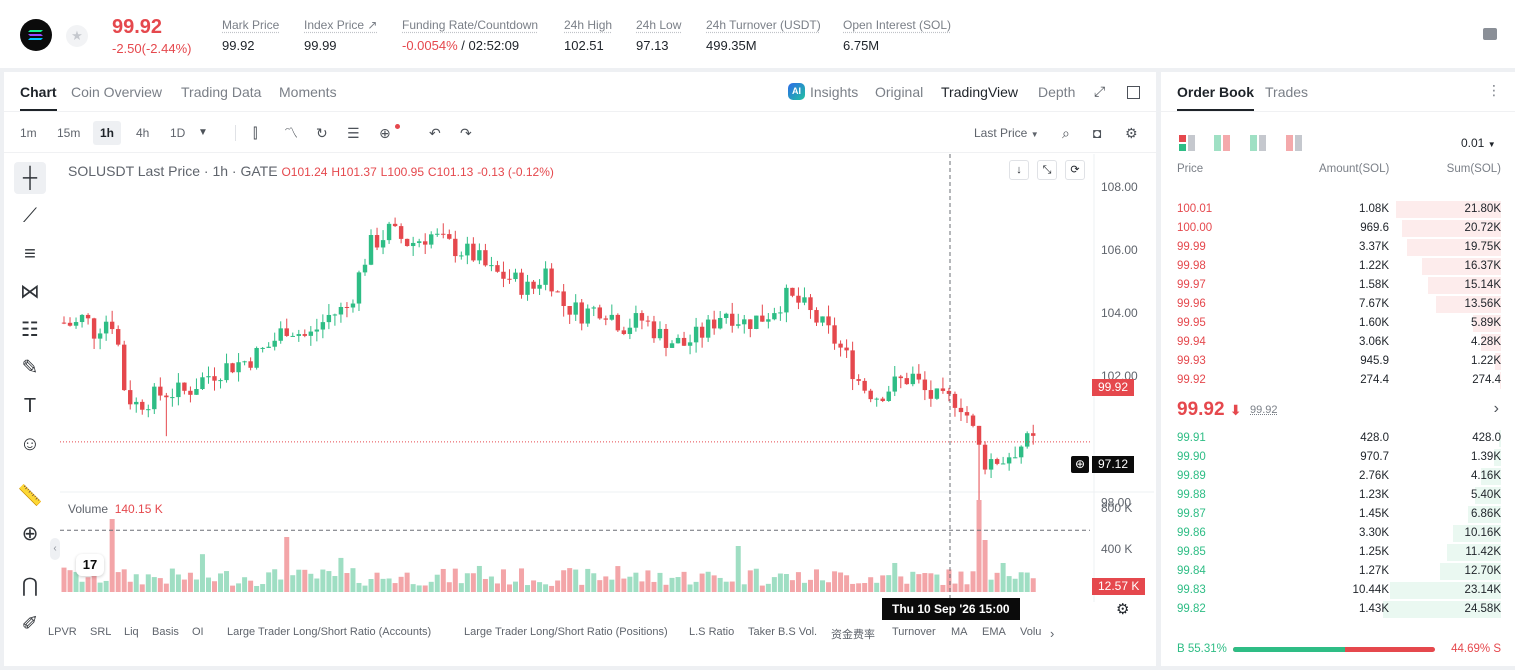 The image size is (1515, 670). What do you see at coordinates (900, 377) in the screenshot?
I see `candle-body` at bounding box center [900, 377].